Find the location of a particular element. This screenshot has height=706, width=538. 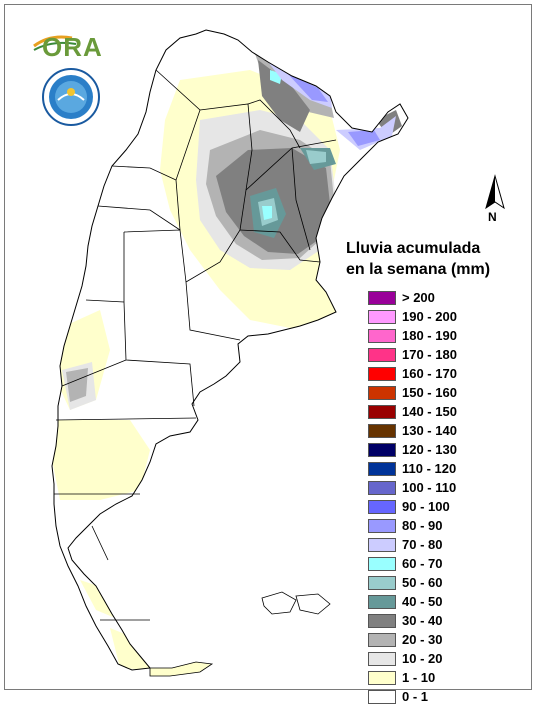

legend-label: 70 - 80 is located at coordinates (422, 544).